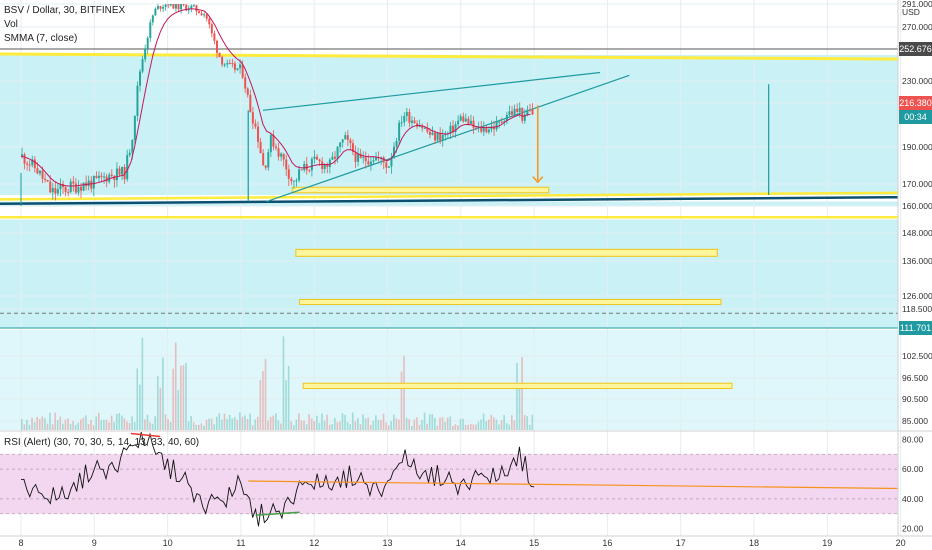 This screenshot has width=932, height=550. I want to click on support-price-tag: 111.701, so click(915, 328).